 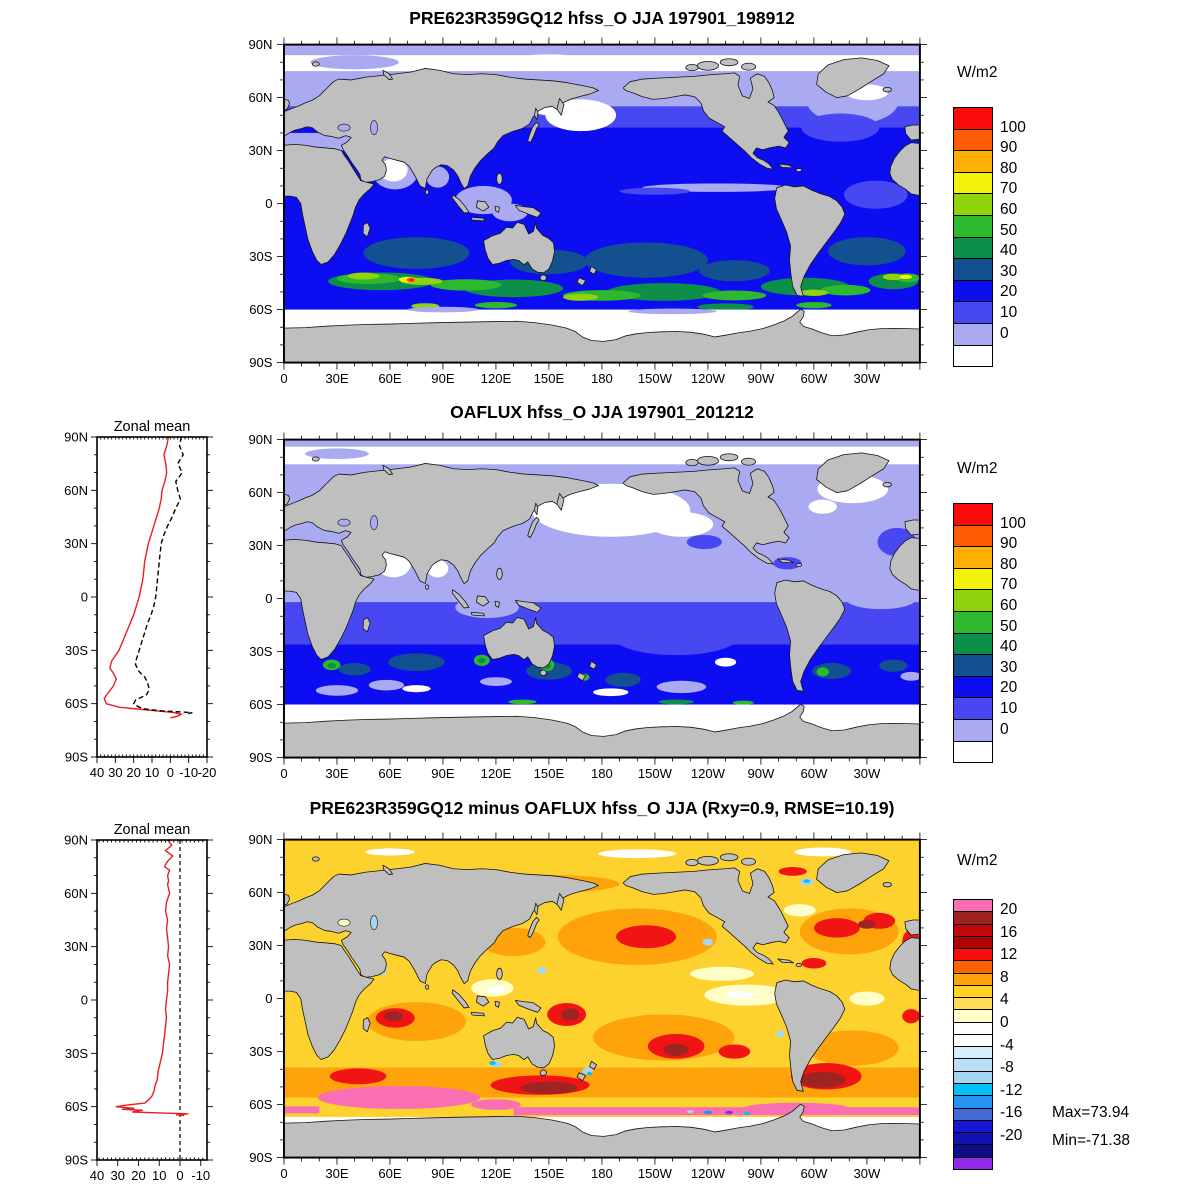 I want to click on lon-tick-label: 60E, so click(x=390, y=1173).